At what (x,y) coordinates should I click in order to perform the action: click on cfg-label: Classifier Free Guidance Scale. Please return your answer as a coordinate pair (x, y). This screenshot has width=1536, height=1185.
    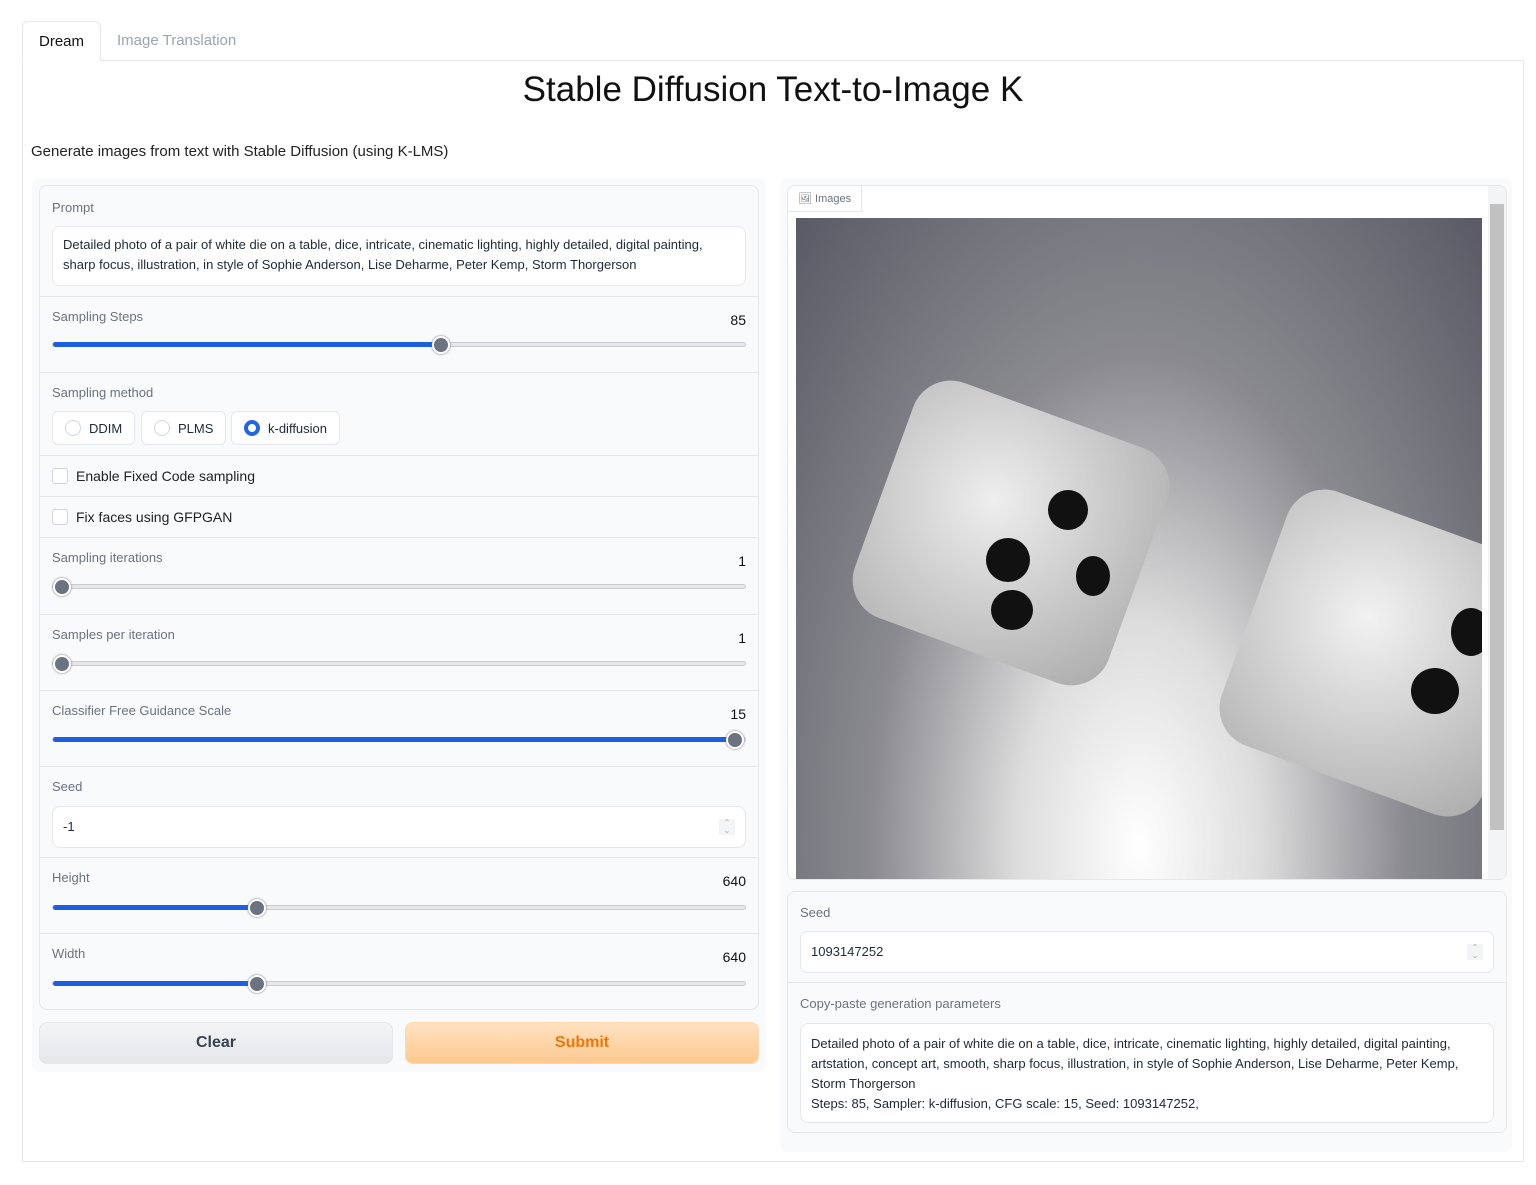
    Looking at the image, I should click on (142, 710).